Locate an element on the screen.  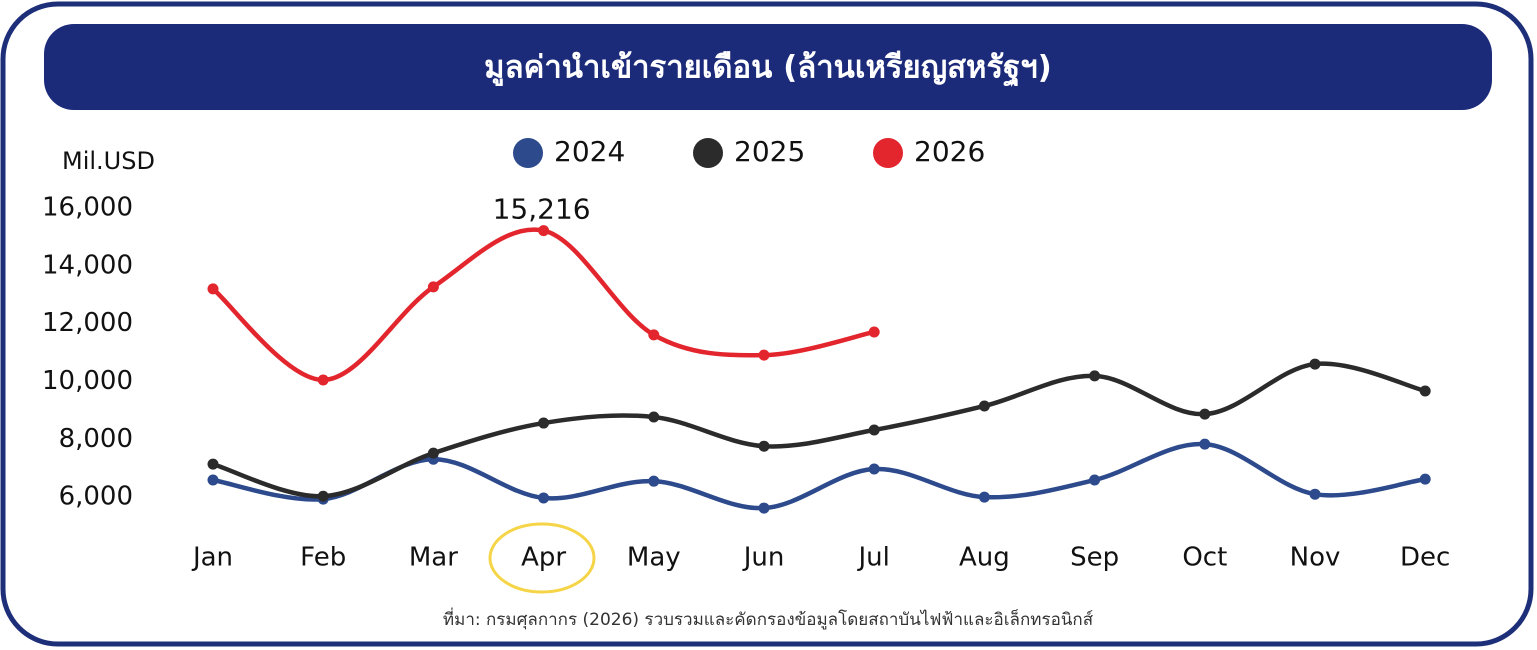
x-tick-label: Aug is located at coordinates (984, 558).